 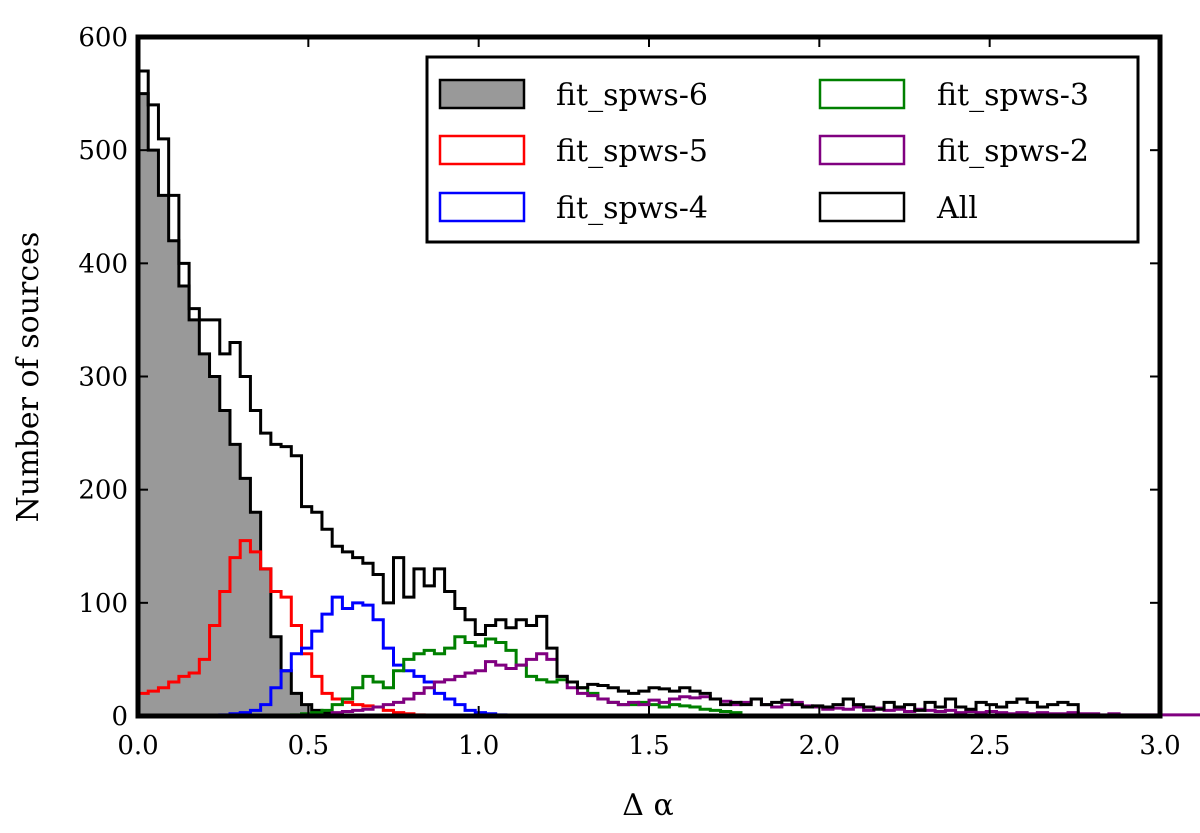 I want to click on legend-label-fit-spws-4: fit_spws-4, so click(x=632, y=208).